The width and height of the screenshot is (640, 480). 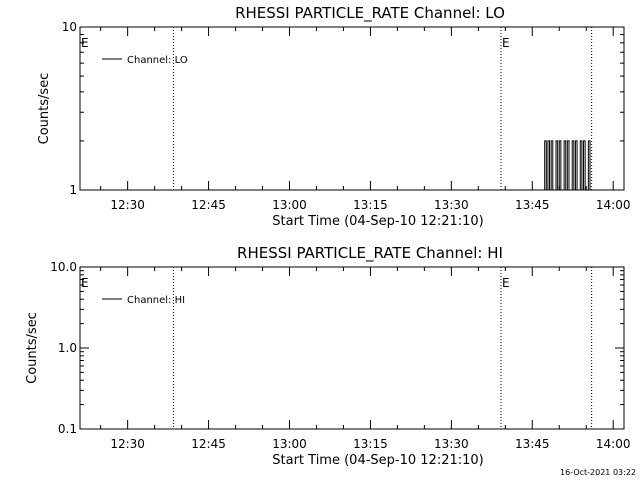 What do you see at coordinates (370, 13) in the screenshot?
I see `chart-title: RHESSI PARTICLE_RATE Channel: LO` at bounding box center [370, 13].